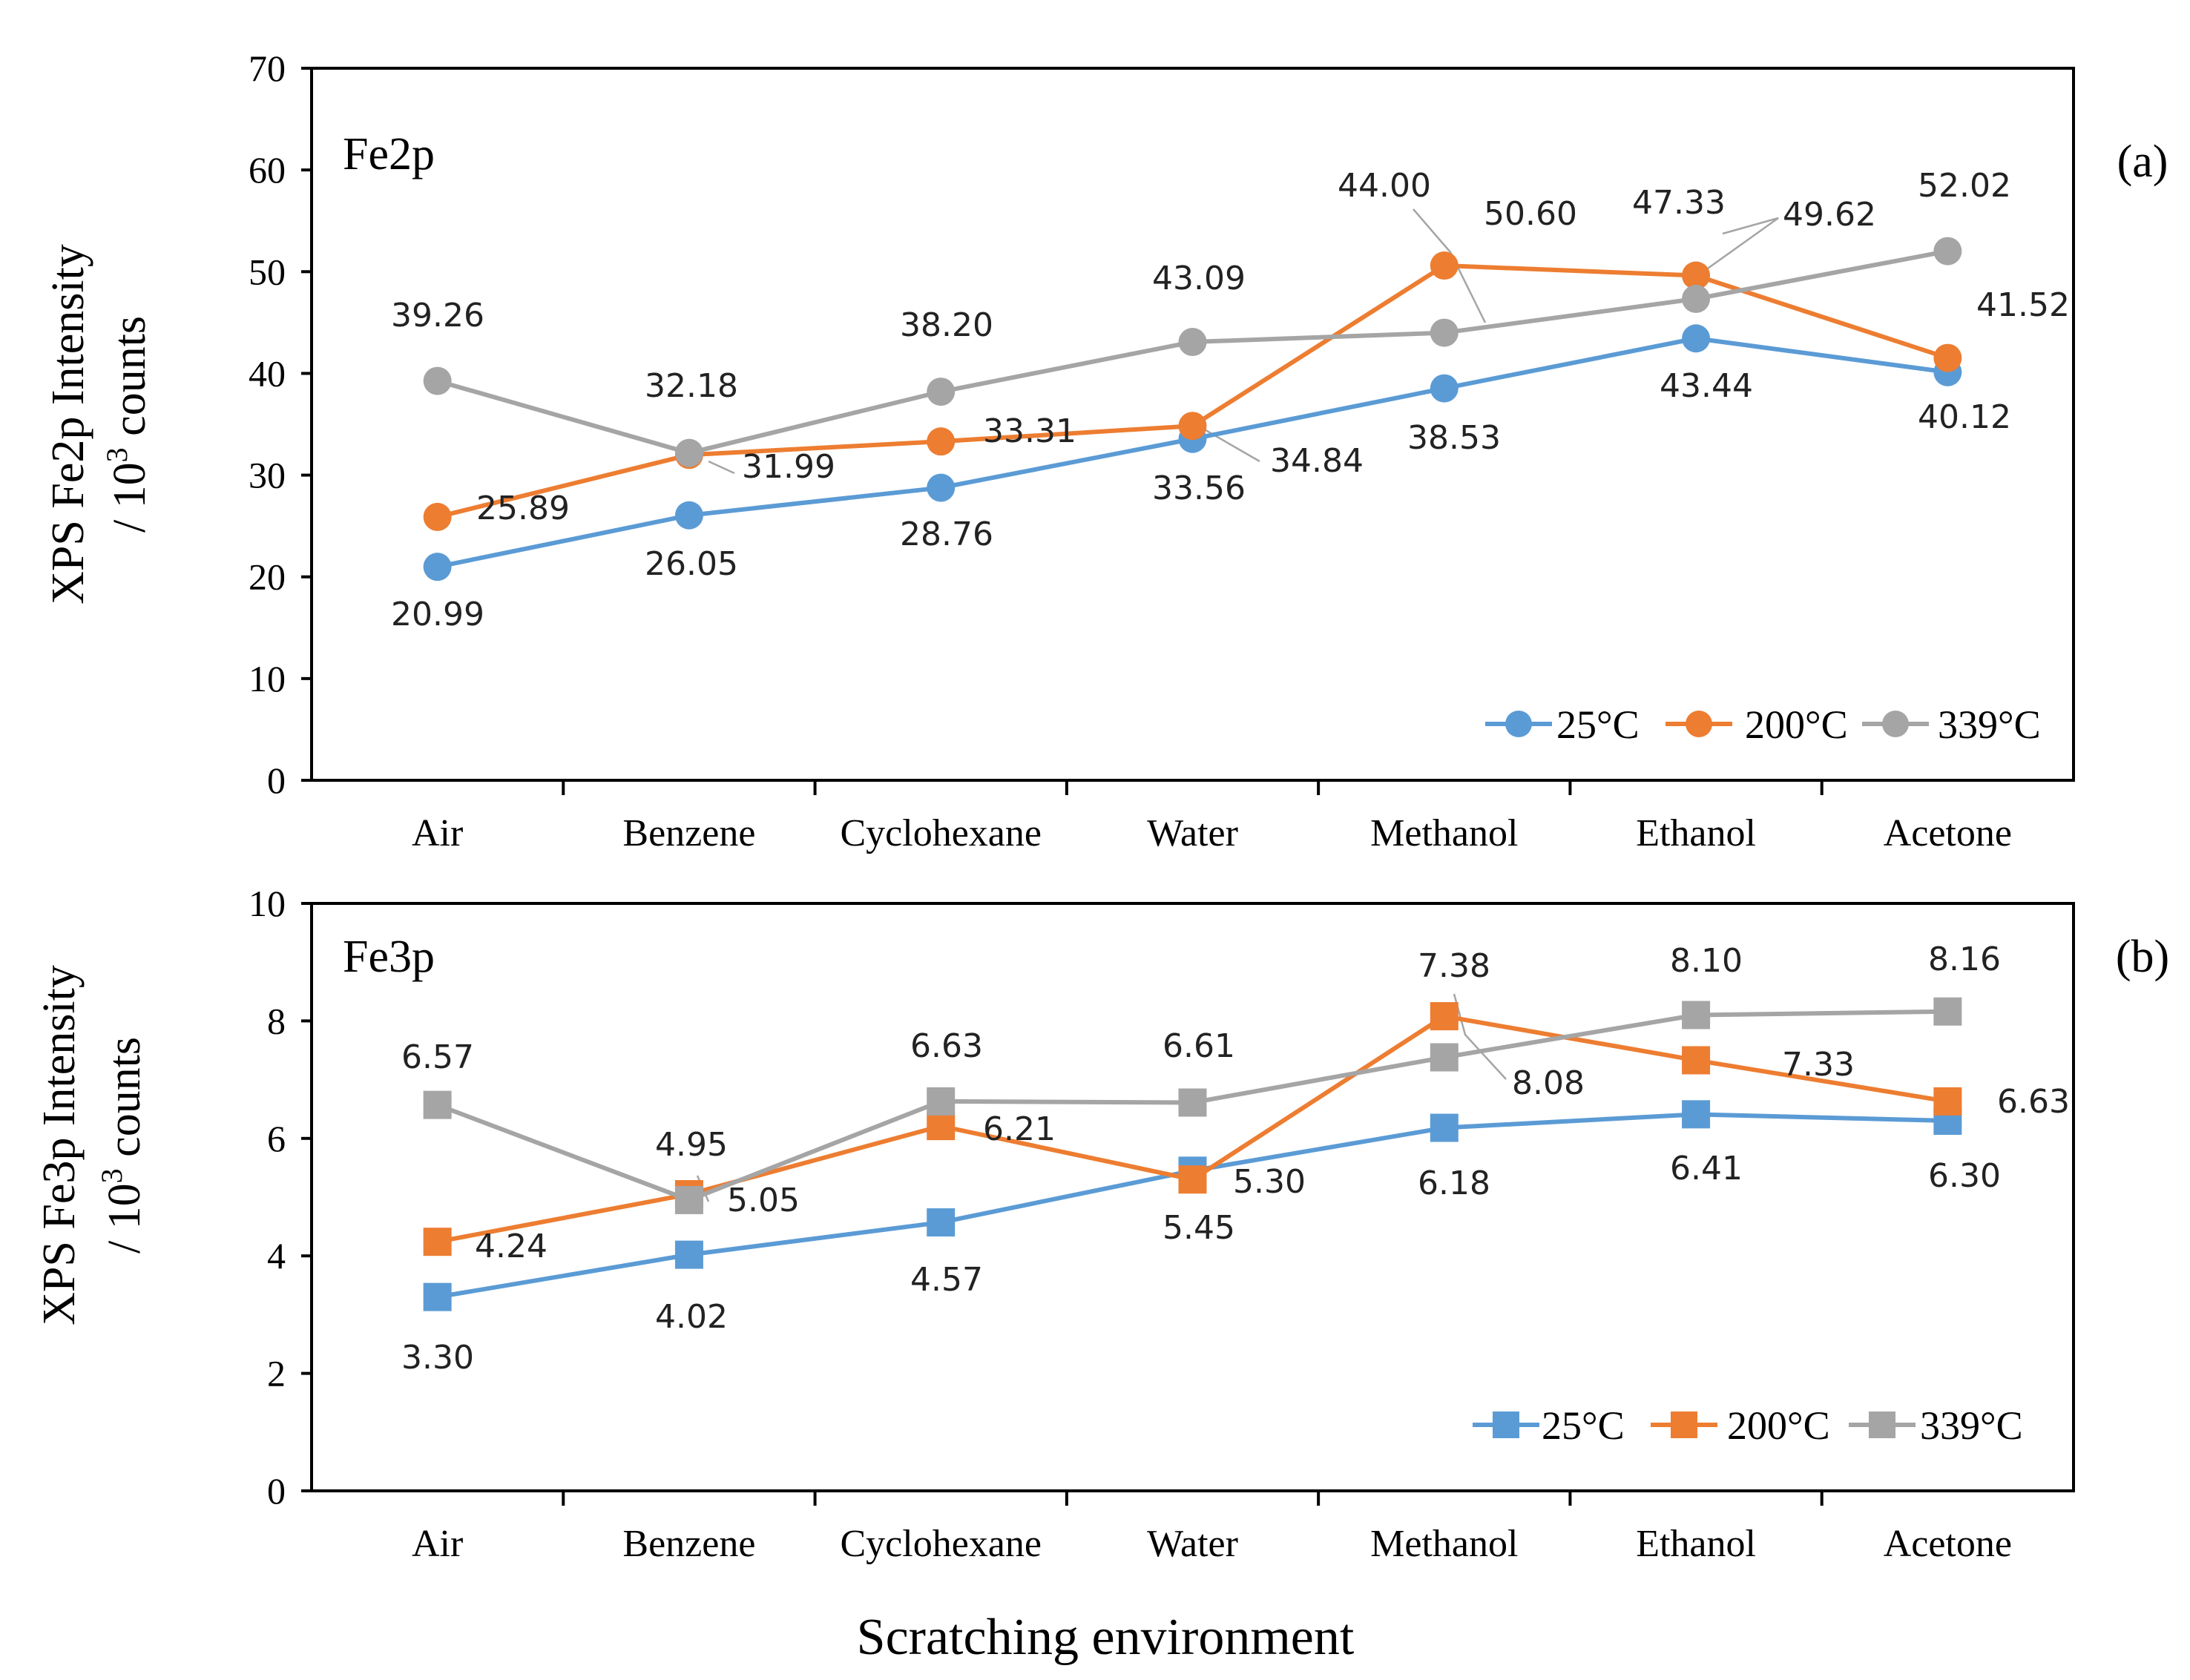  I want to click on data-label: 47.33, so click(1679, 203).